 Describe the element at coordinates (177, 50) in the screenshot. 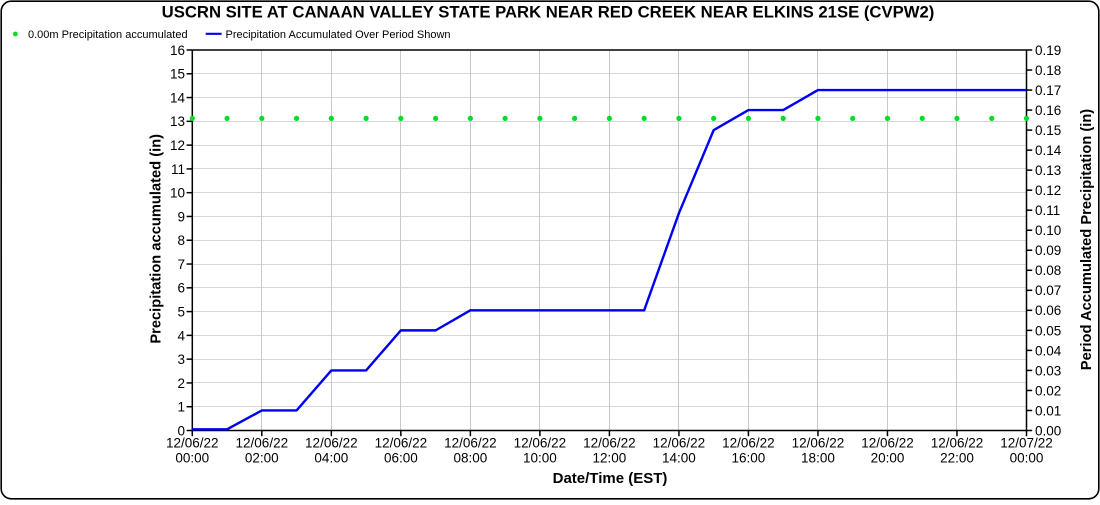

I see `svg-text: 16` at that location.